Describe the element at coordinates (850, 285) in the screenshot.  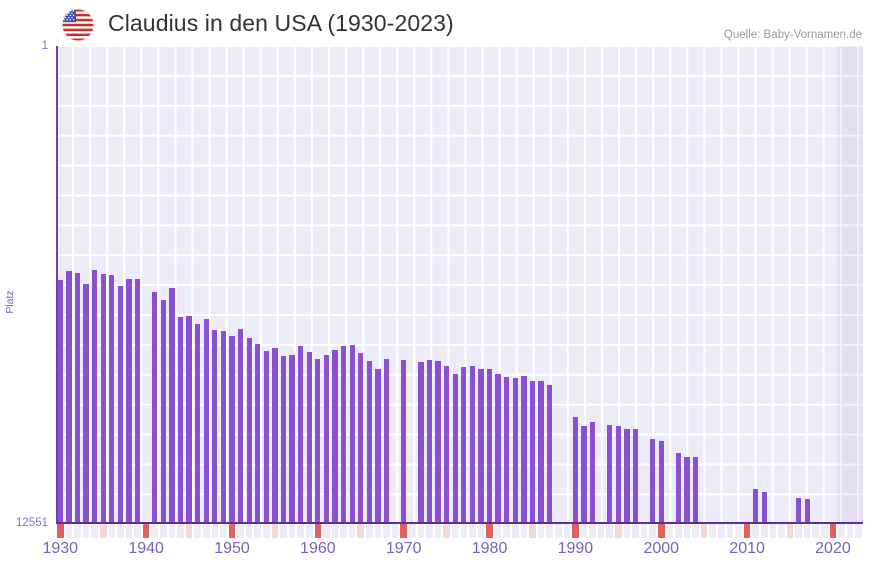
I see `forecast-shaded-region` at that location.